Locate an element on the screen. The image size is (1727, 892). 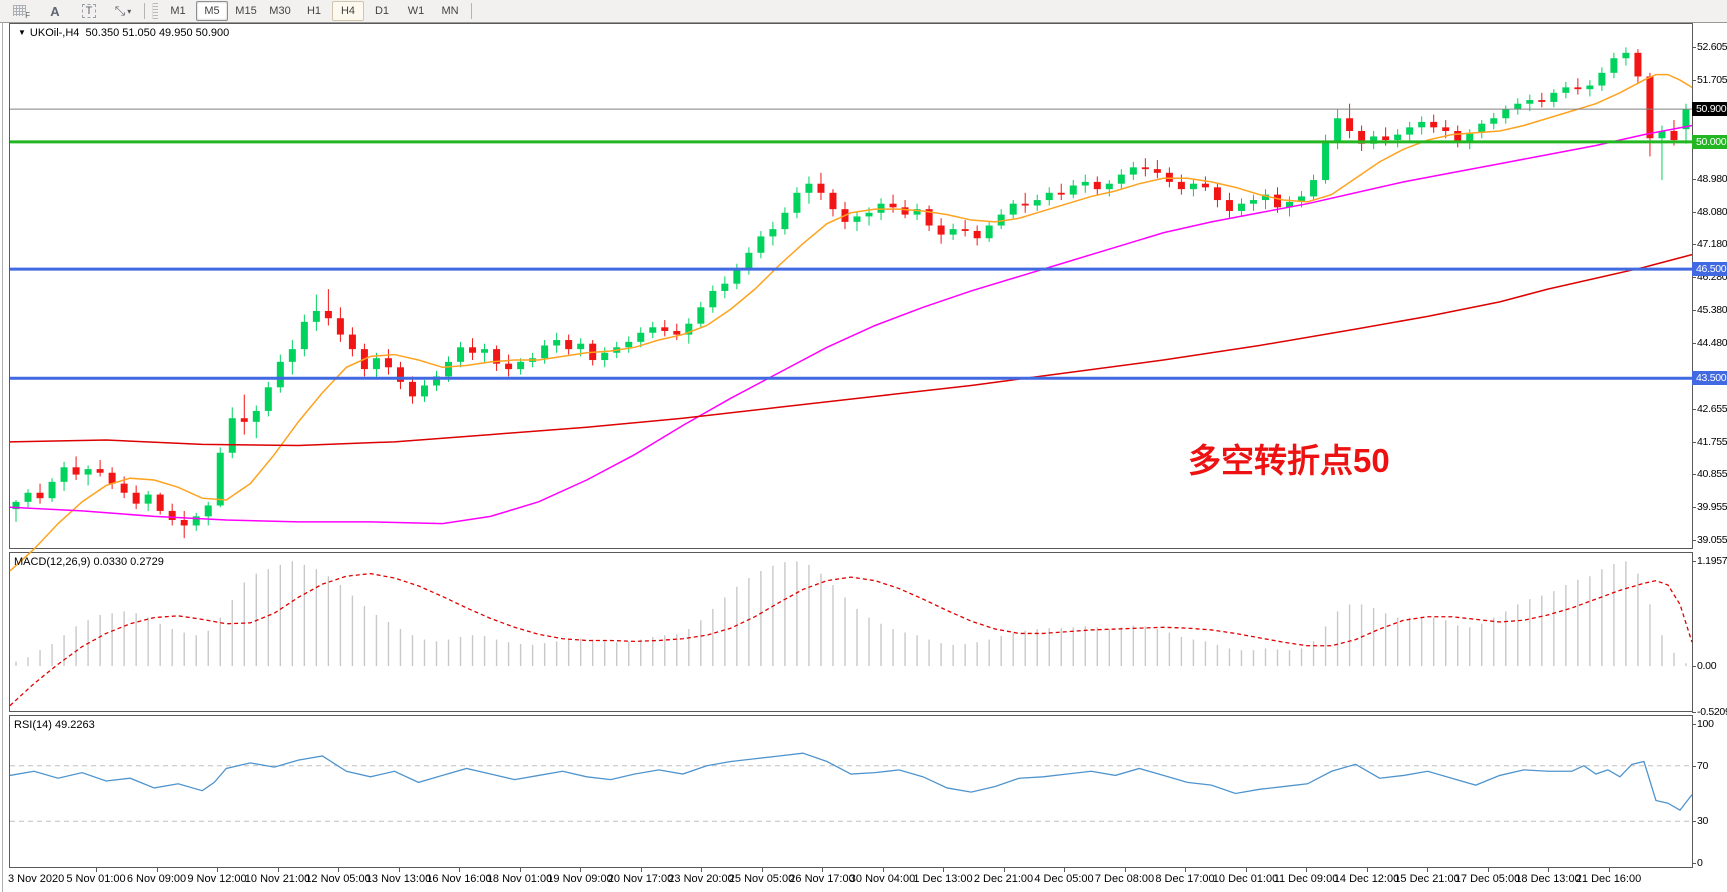
text-box-button: T is located at coordinates (89, 11).